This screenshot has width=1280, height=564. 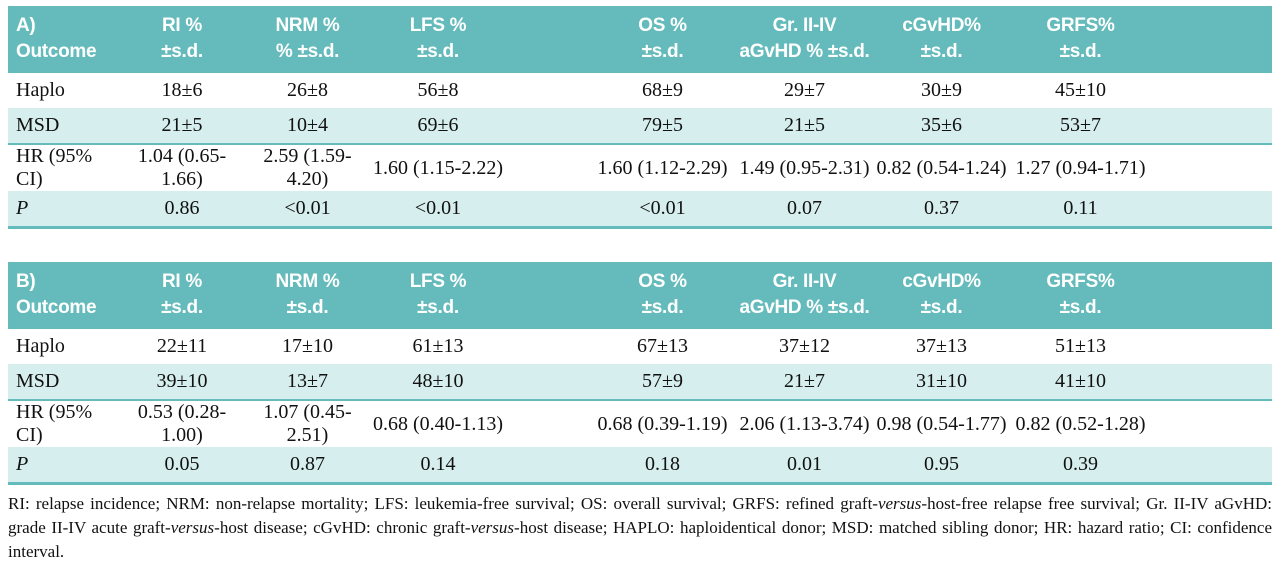 What do you see at coordinates (941, 210) in the screenshot?
I see `value-cell: 0.37` at bounding box center [941, 210].